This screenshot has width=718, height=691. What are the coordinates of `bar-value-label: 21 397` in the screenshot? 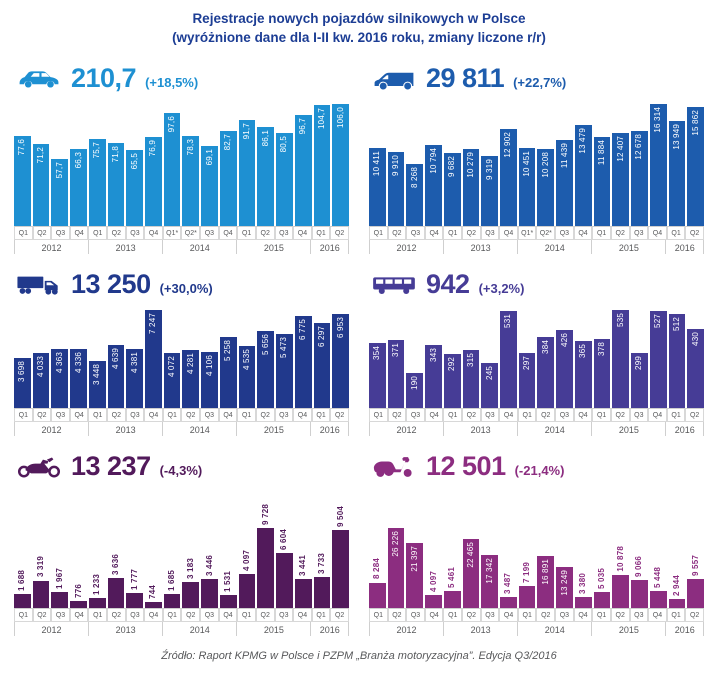 It's located at (414, 558).